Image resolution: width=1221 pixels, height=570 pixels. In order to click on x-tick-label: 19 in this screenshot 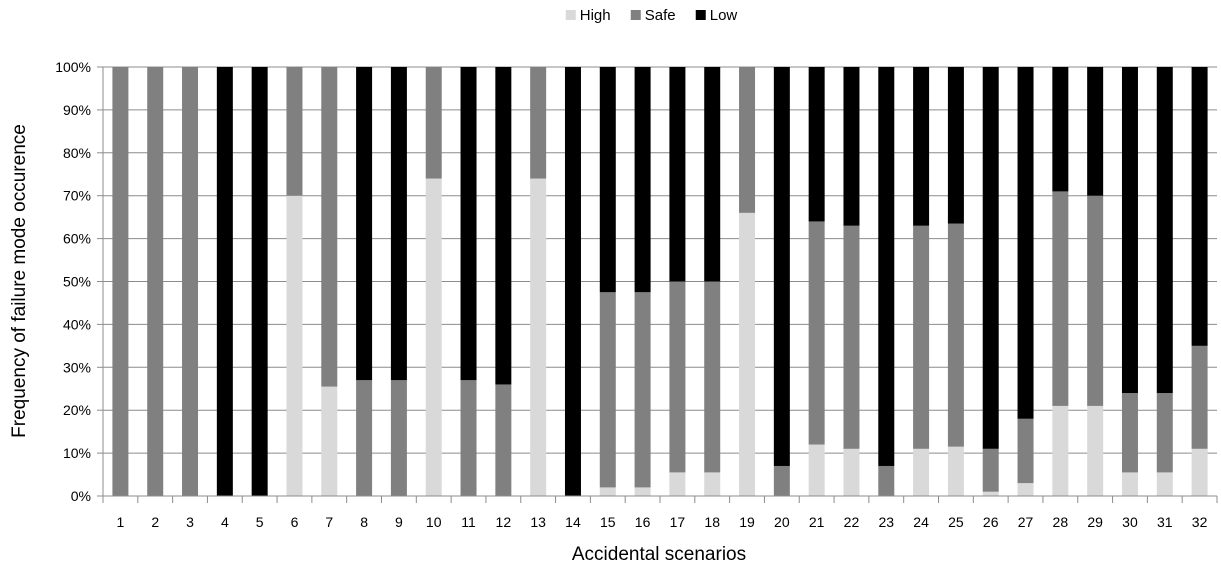, I will do `click(747, 522)`.